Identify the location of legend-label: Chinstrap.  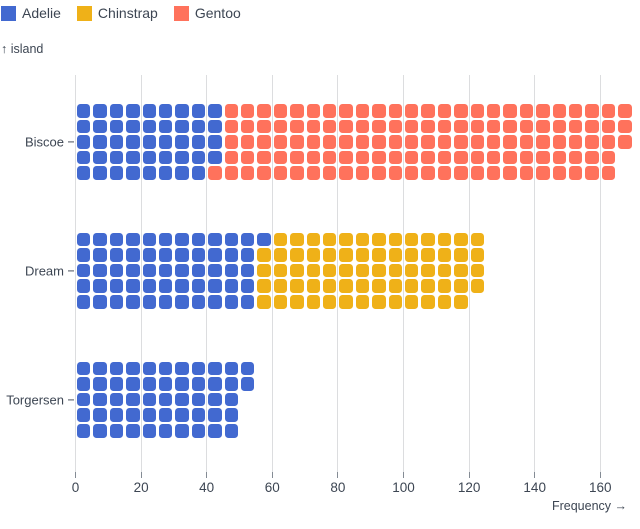
(127, 13).